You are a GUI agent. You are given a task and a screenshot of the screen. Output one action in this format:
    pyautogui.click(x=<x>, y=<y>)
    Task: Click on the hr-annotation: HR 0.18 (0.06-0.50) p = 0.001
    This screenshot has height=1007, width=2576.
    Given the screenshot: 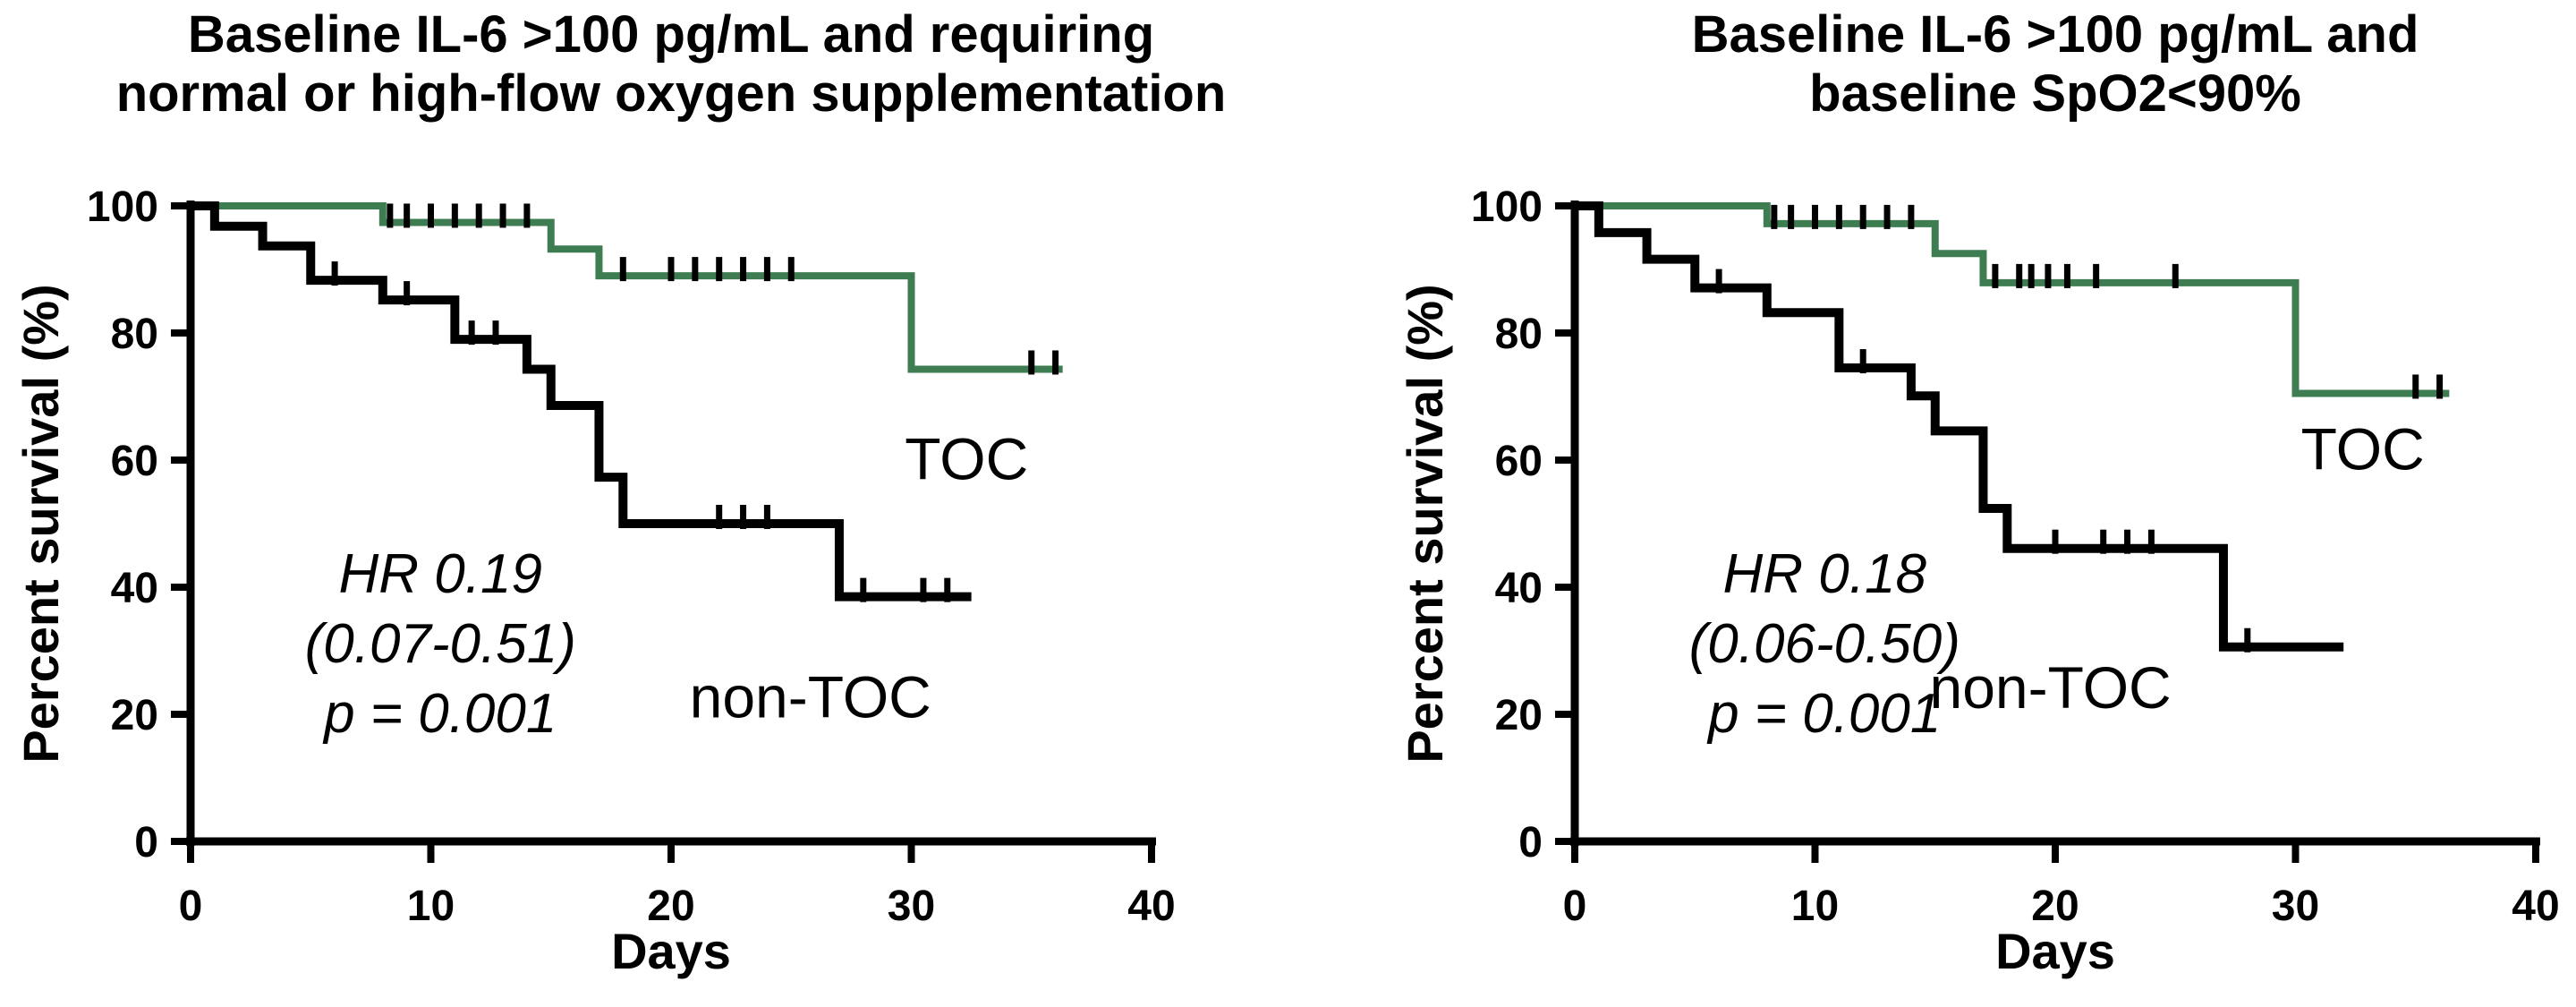 What is the action you would take?
    pyautogui.click(x=1824, y=644)
    